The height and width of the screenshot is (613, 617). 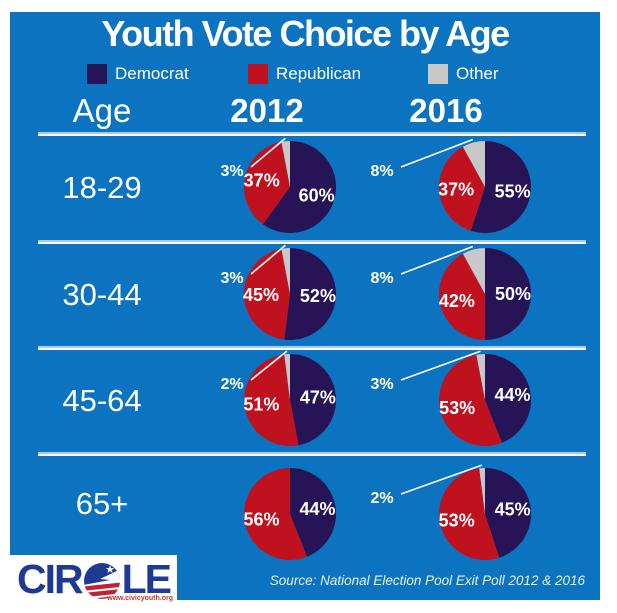 I want to click on pie-2012-18-29-label-other: 3%, so click(x=231, y=171).